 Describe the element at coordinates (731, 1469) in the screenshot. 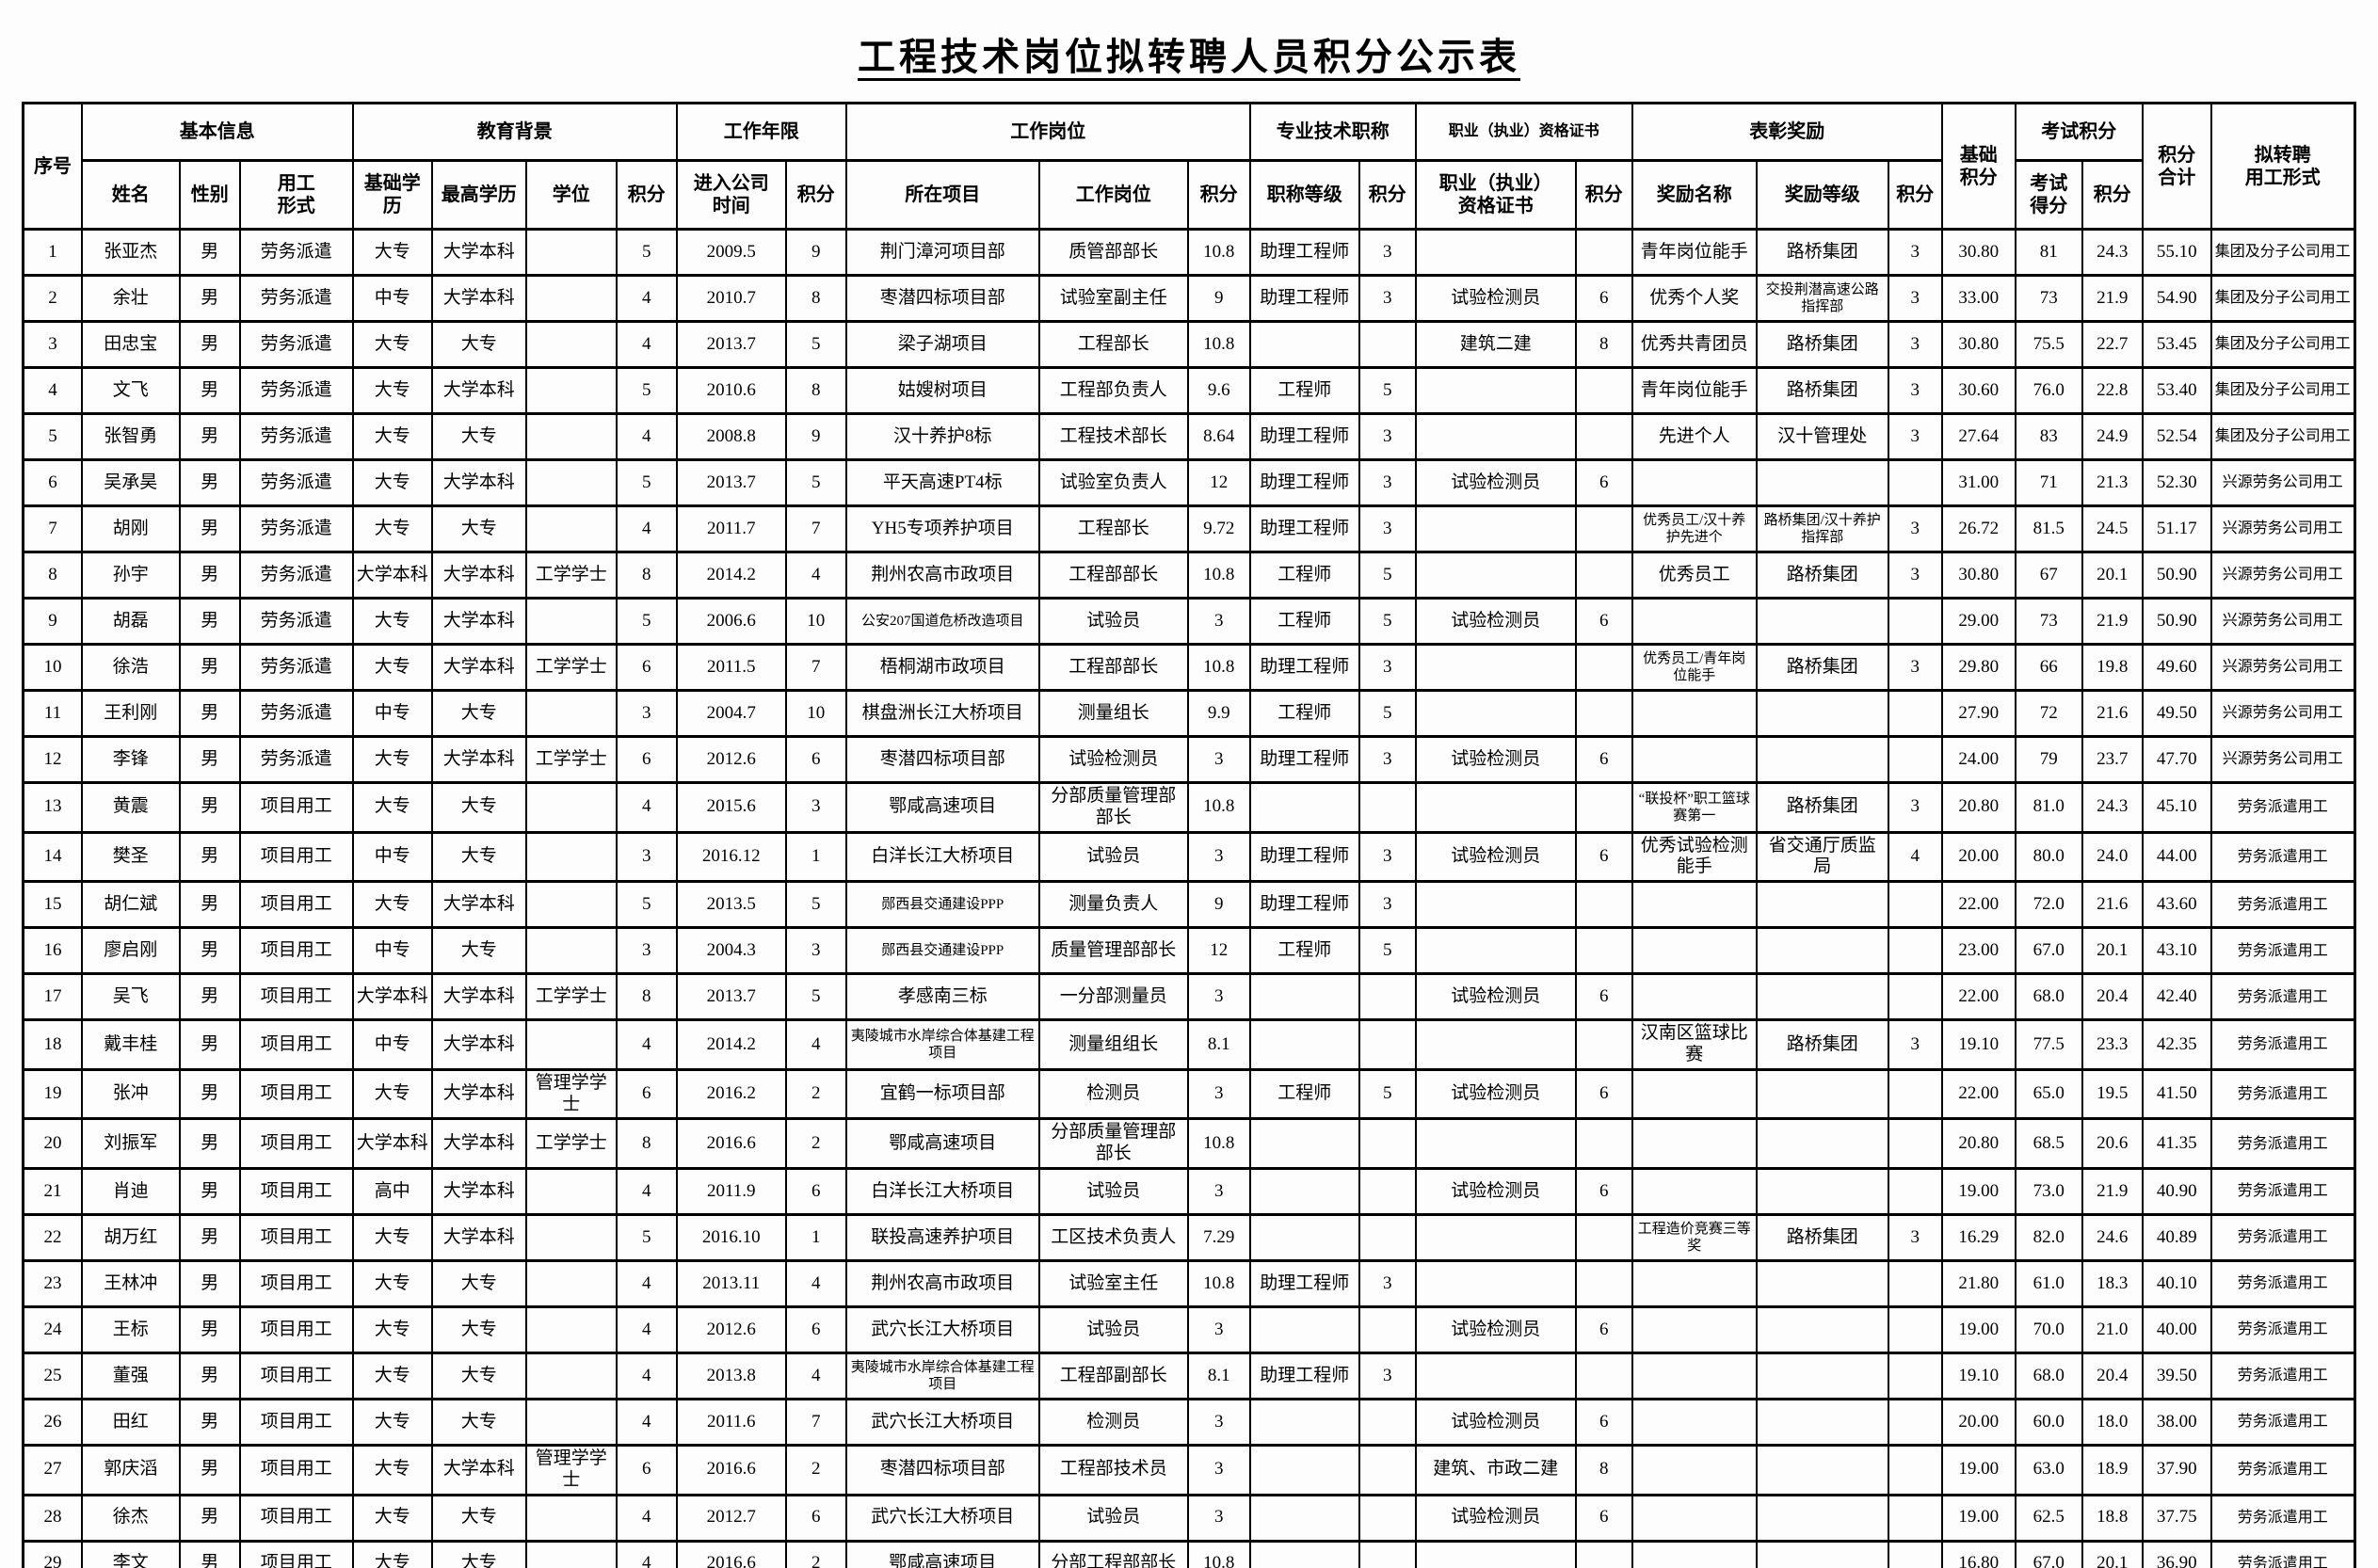

I see `table-cell: 2016.6` at that location.